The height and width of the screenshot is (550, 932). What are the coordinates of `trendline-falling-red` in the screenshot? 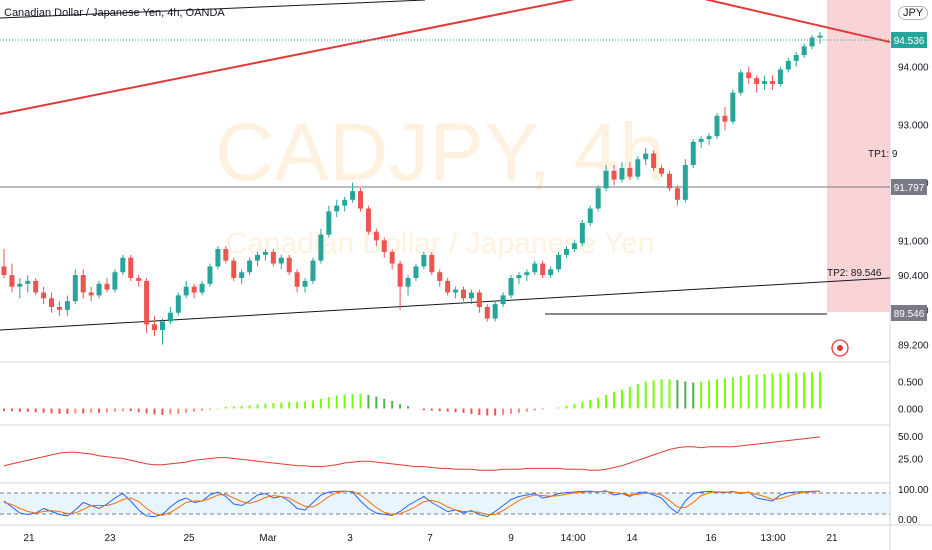 It's located at (795, 21).